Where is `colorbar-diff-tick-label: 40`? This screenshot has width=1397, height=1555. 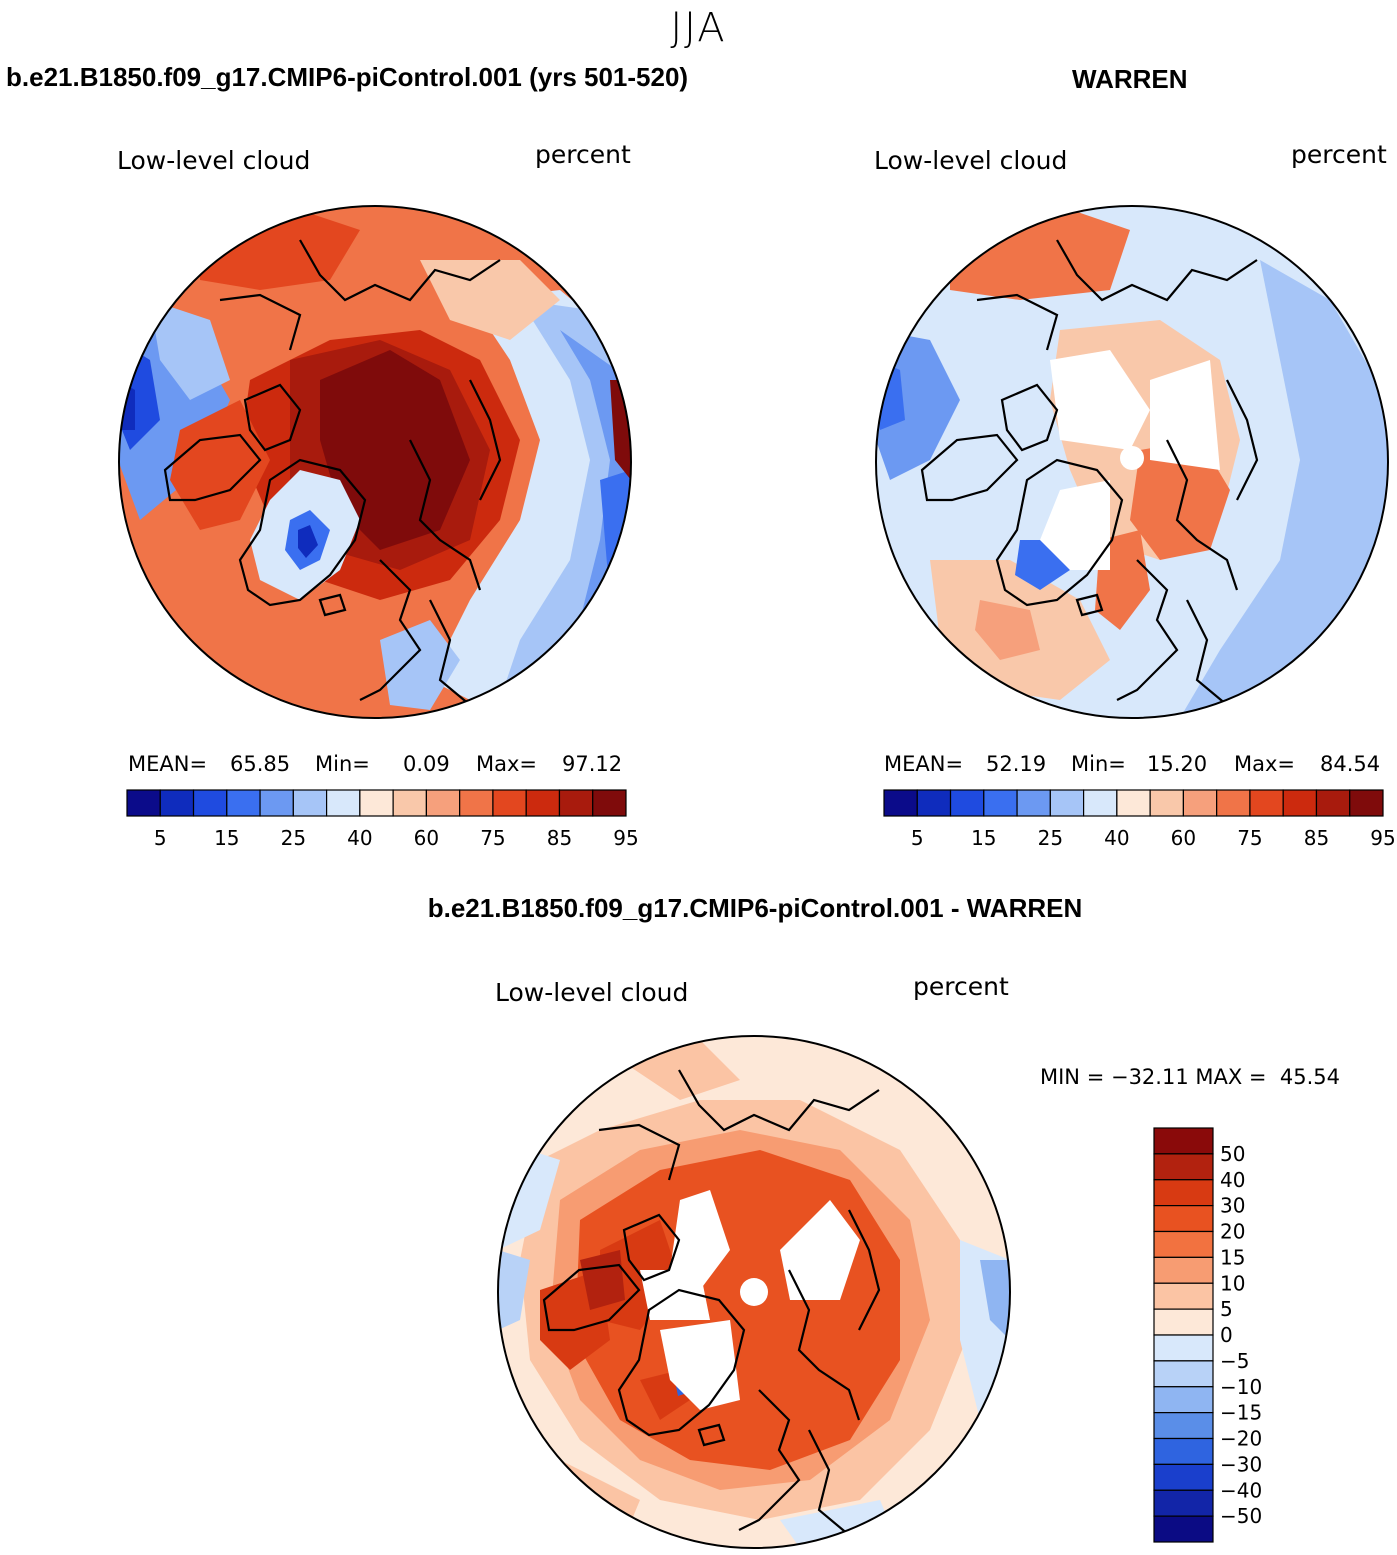
colorbar-diff-tick-label: 40 is located at coordinates (1232, 1180).